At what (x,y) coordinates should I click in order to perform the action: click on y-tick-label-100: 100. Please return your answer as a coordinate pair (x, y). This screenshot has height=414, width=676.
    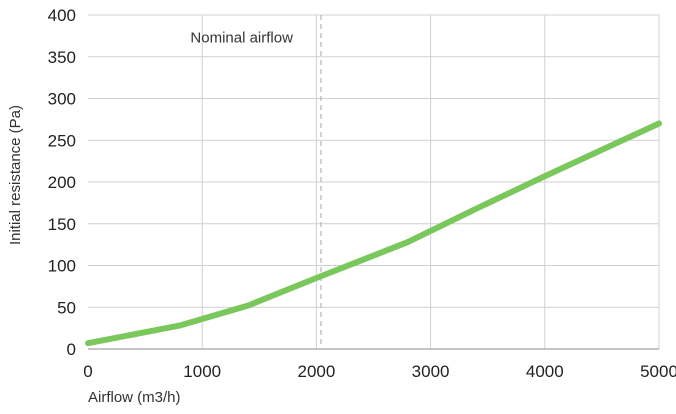
    Looking at the image, I should click on (62, 266).